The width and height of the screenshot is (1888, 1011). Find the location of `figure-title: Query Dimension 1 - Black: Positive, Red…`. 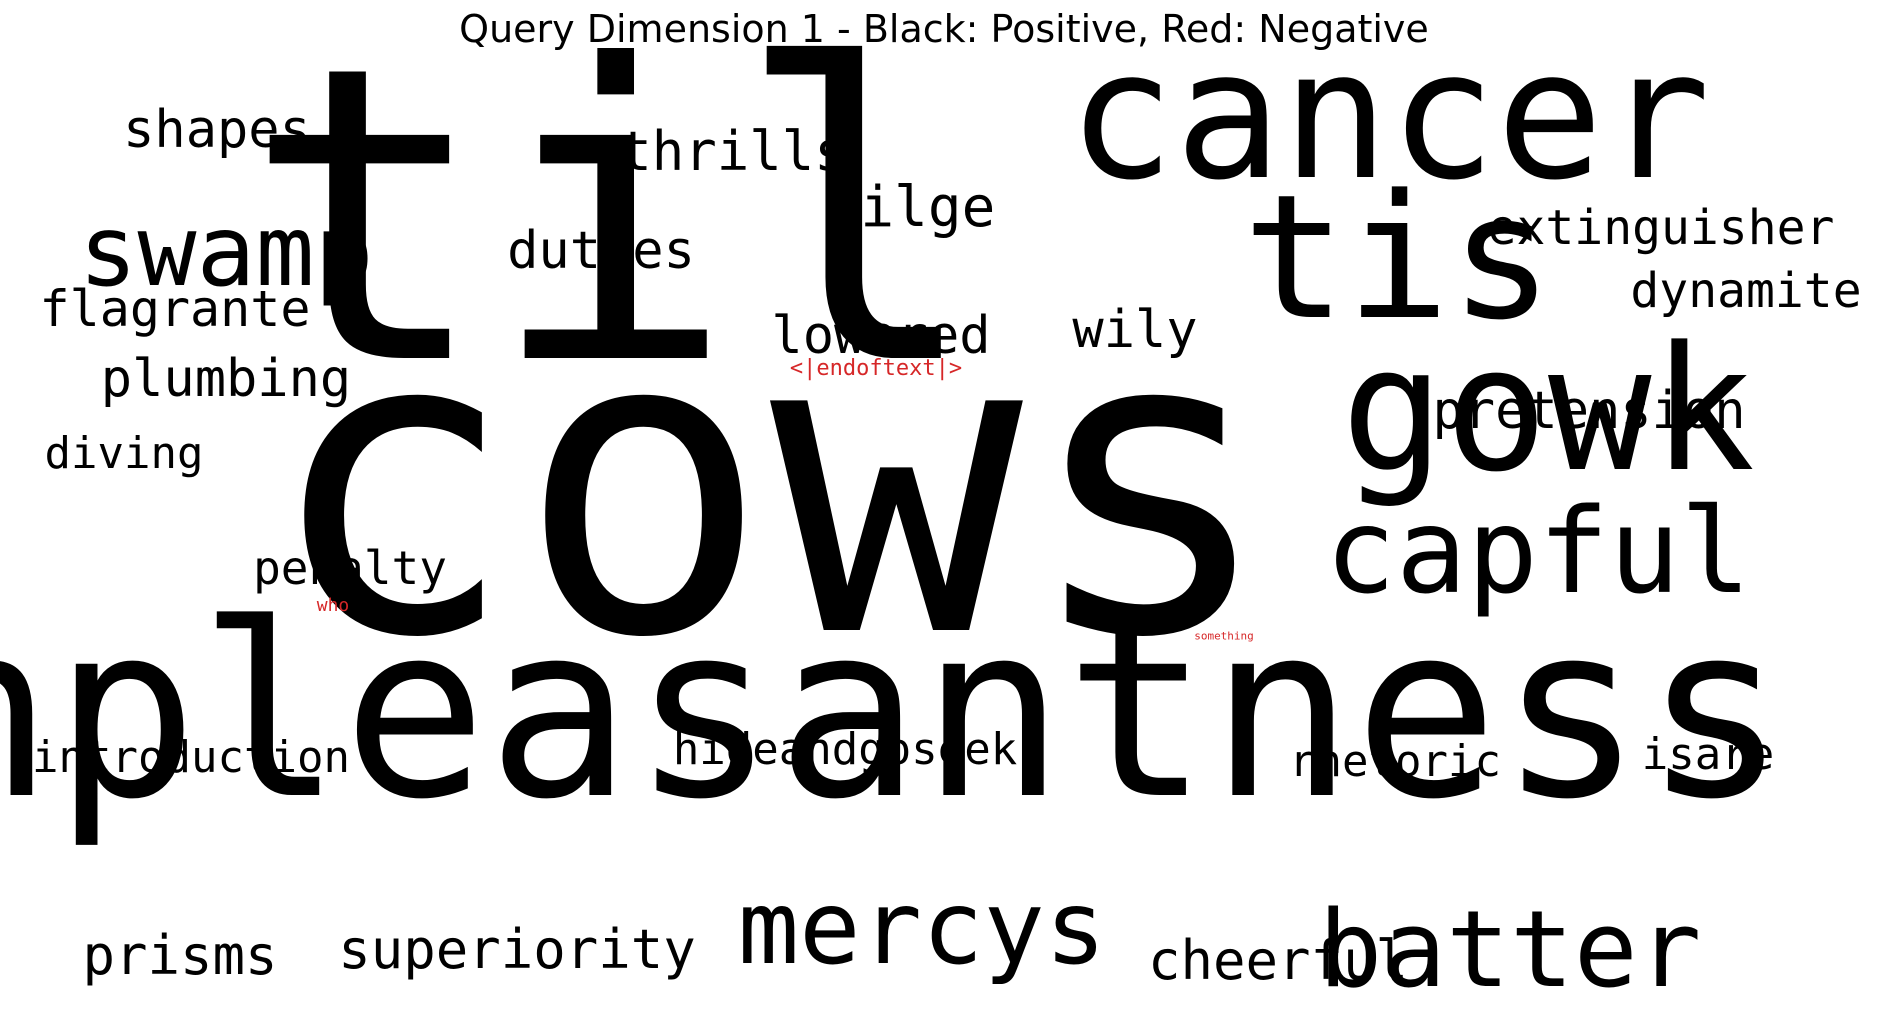

figure-title: Query Dimension 1 - Black: Positive, Red… is located at coordinates (944, 29).